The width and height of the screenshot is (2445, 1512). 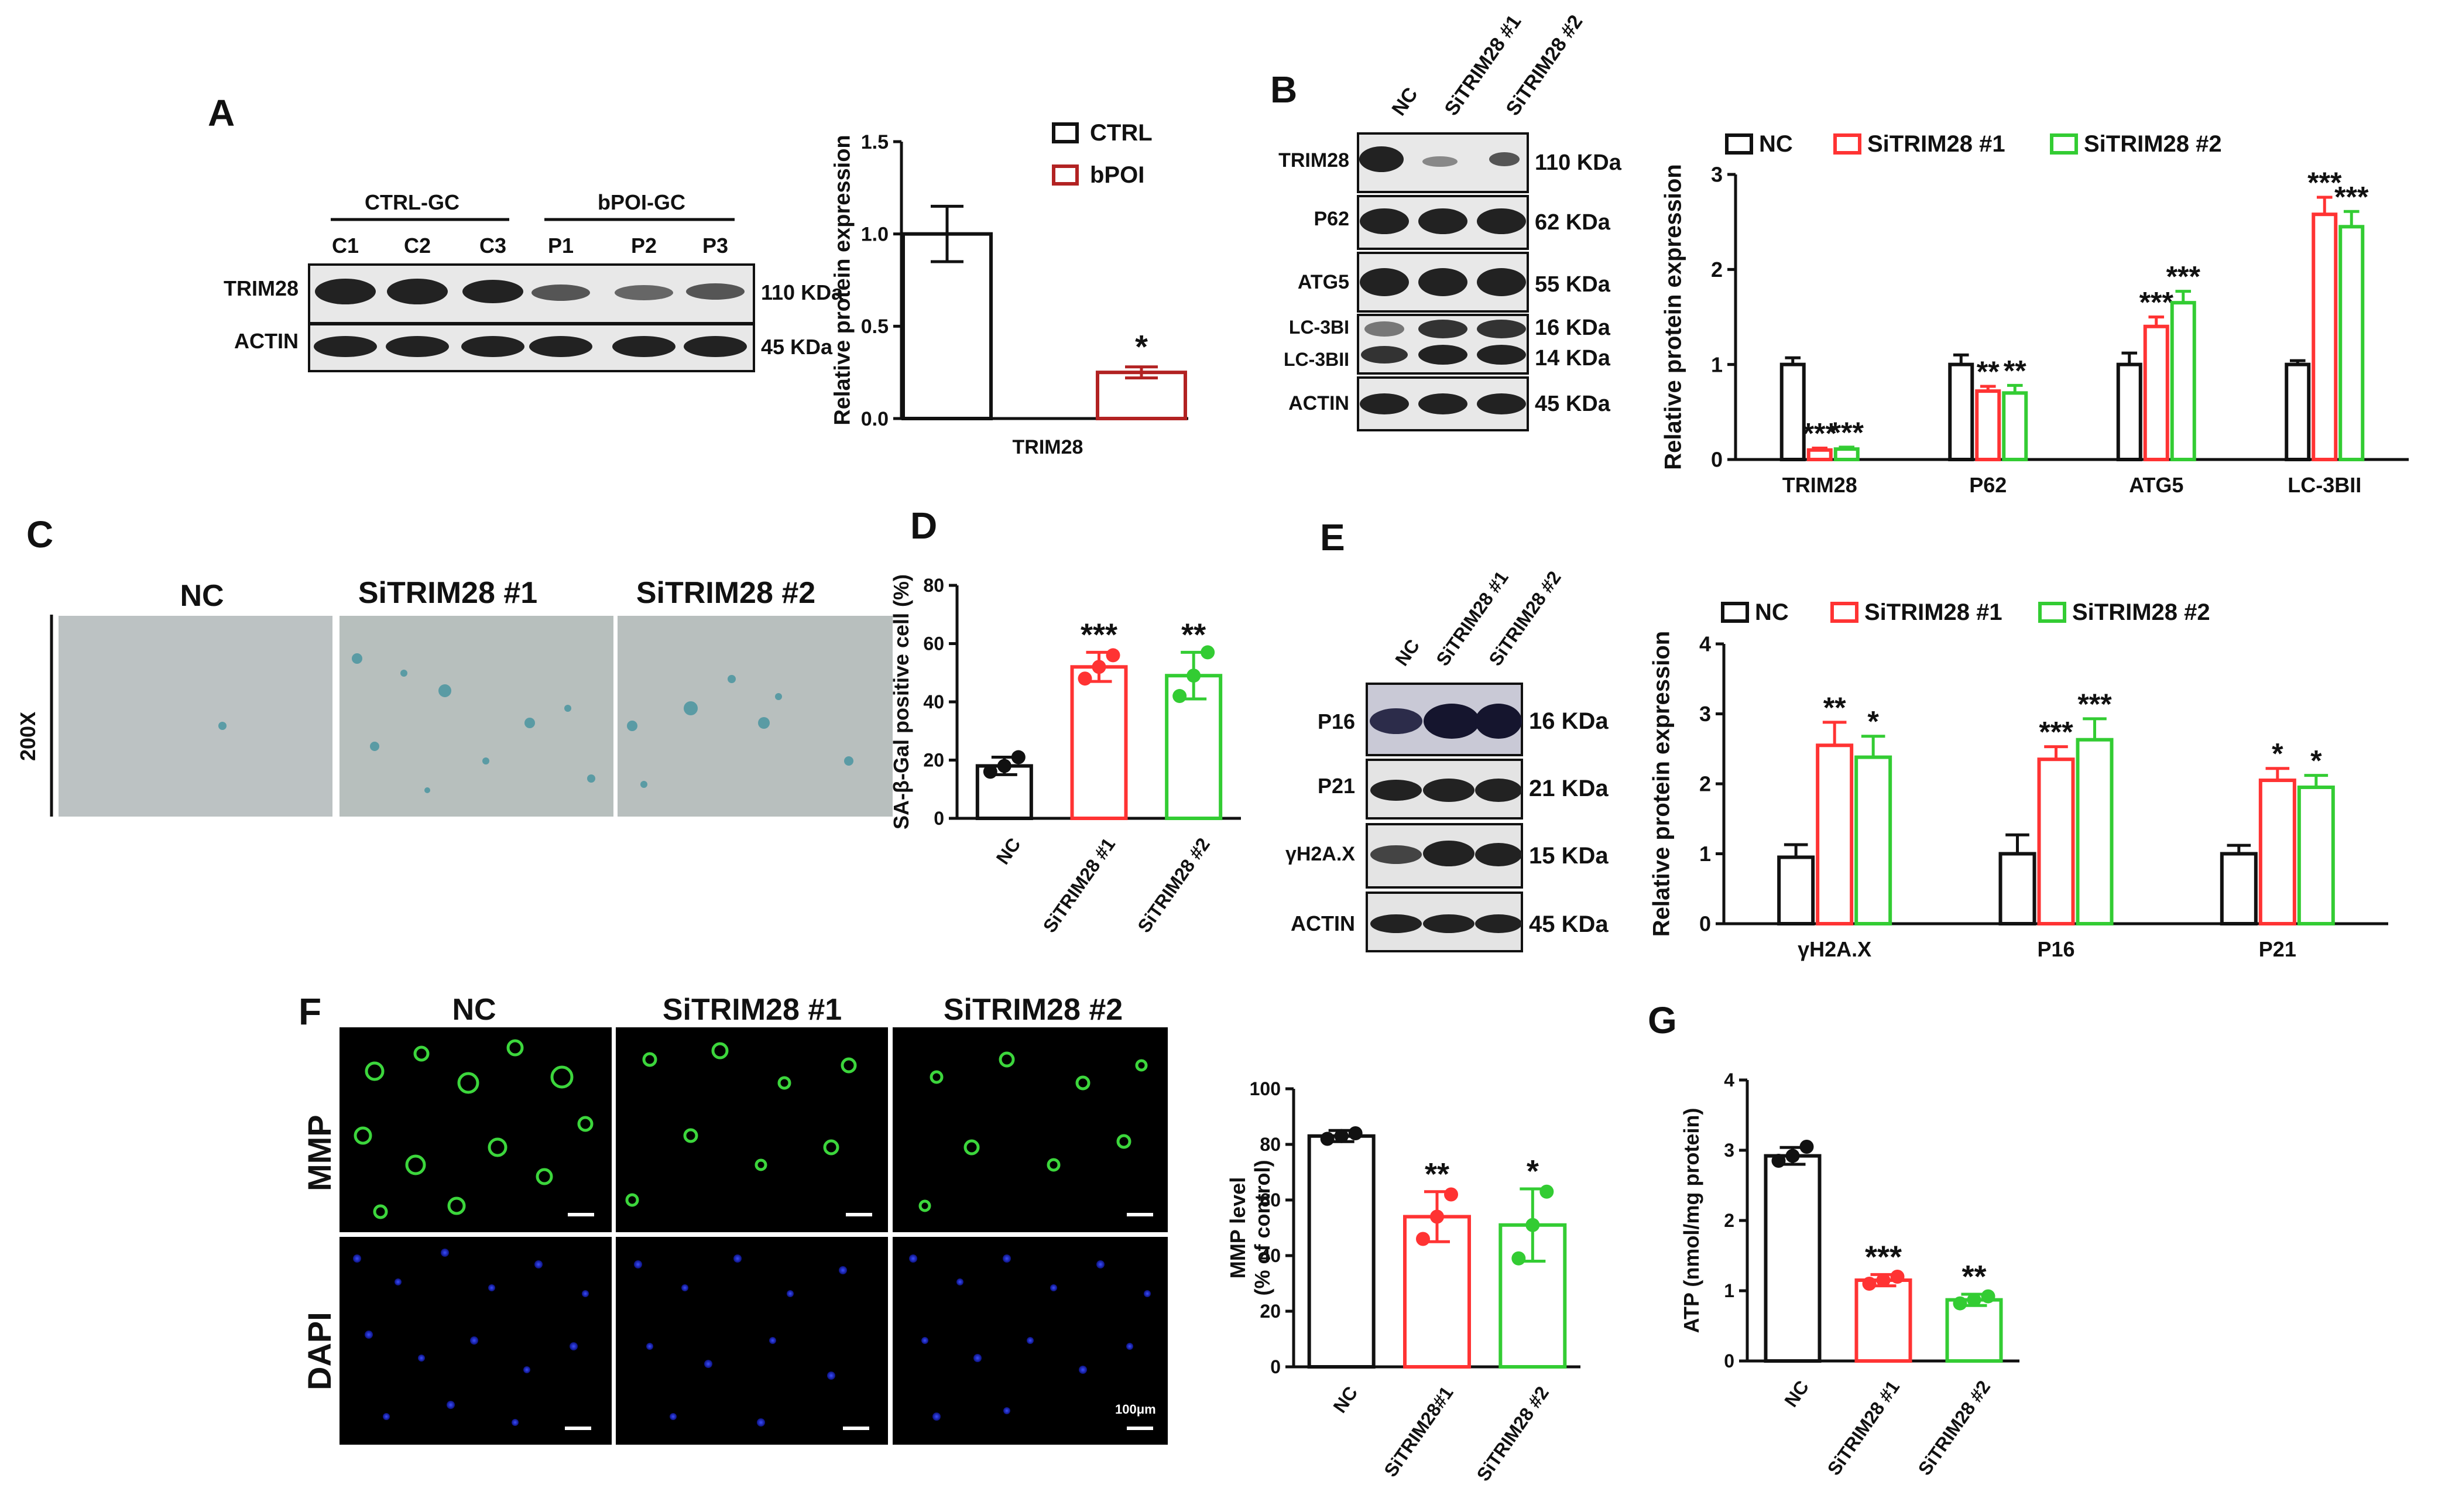 What do you see at coordinates (1729, 1080) in the screenshot?
I see `y-tick-label: 4` at bounding box center [1729, 1080].